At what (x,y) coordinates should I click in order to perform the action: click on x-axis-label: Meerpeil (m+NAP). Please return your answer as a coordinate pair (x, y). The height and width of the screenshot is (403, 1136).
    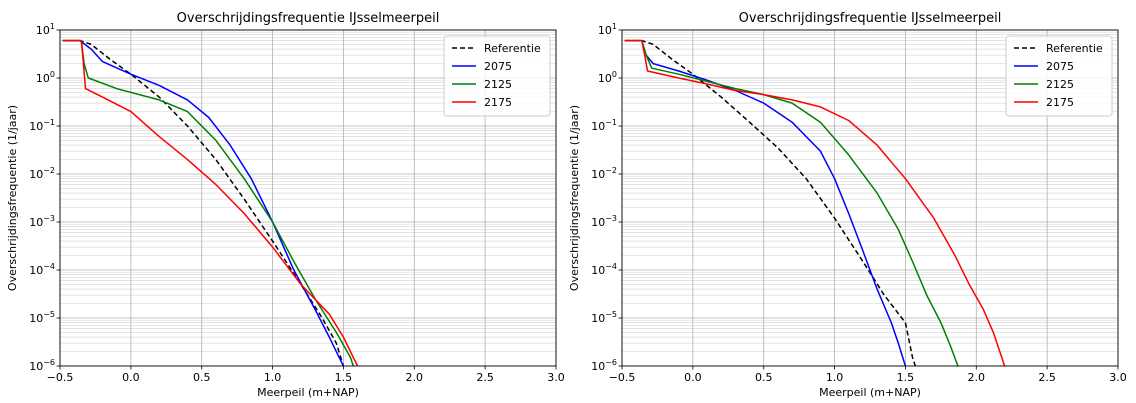
    Looking at the image, I should click on (308, 392).